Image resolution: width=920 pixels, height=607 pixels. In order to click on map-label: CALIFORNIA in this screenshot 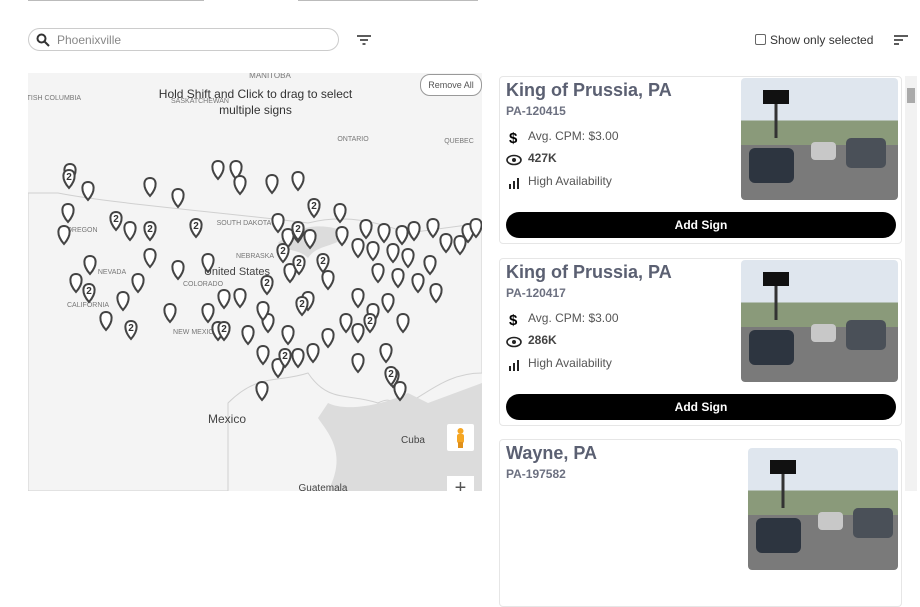, I will do `click(88, 305)`.